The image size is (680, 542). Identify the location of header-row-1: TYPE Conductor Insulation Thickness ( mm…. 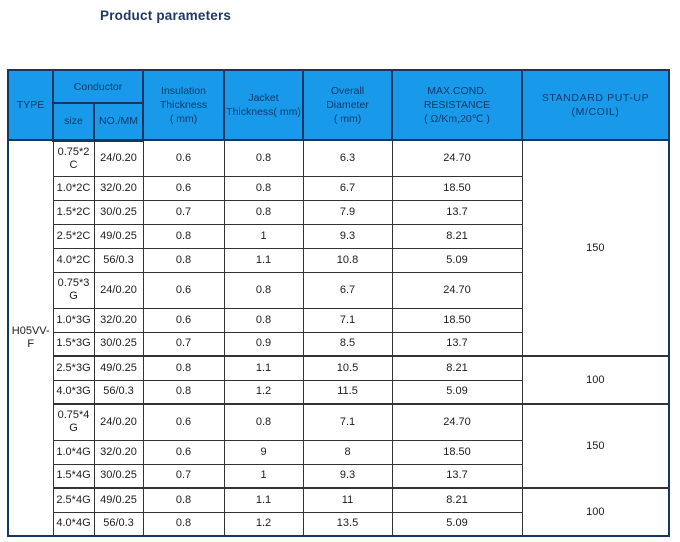
(339, 105).